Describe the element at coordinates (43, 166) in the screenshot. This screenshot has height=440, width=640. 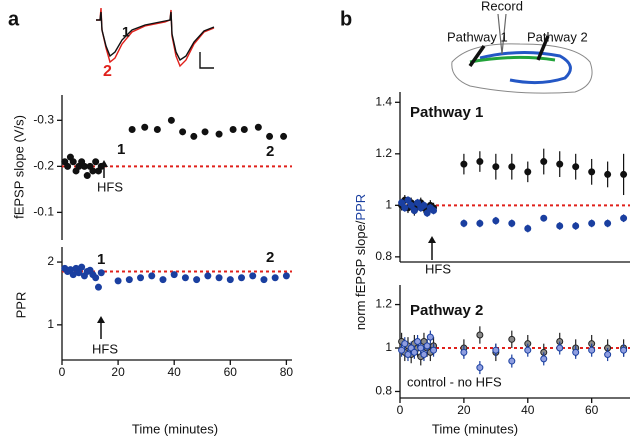
I see `y-tick-label: -0.2` at that location.